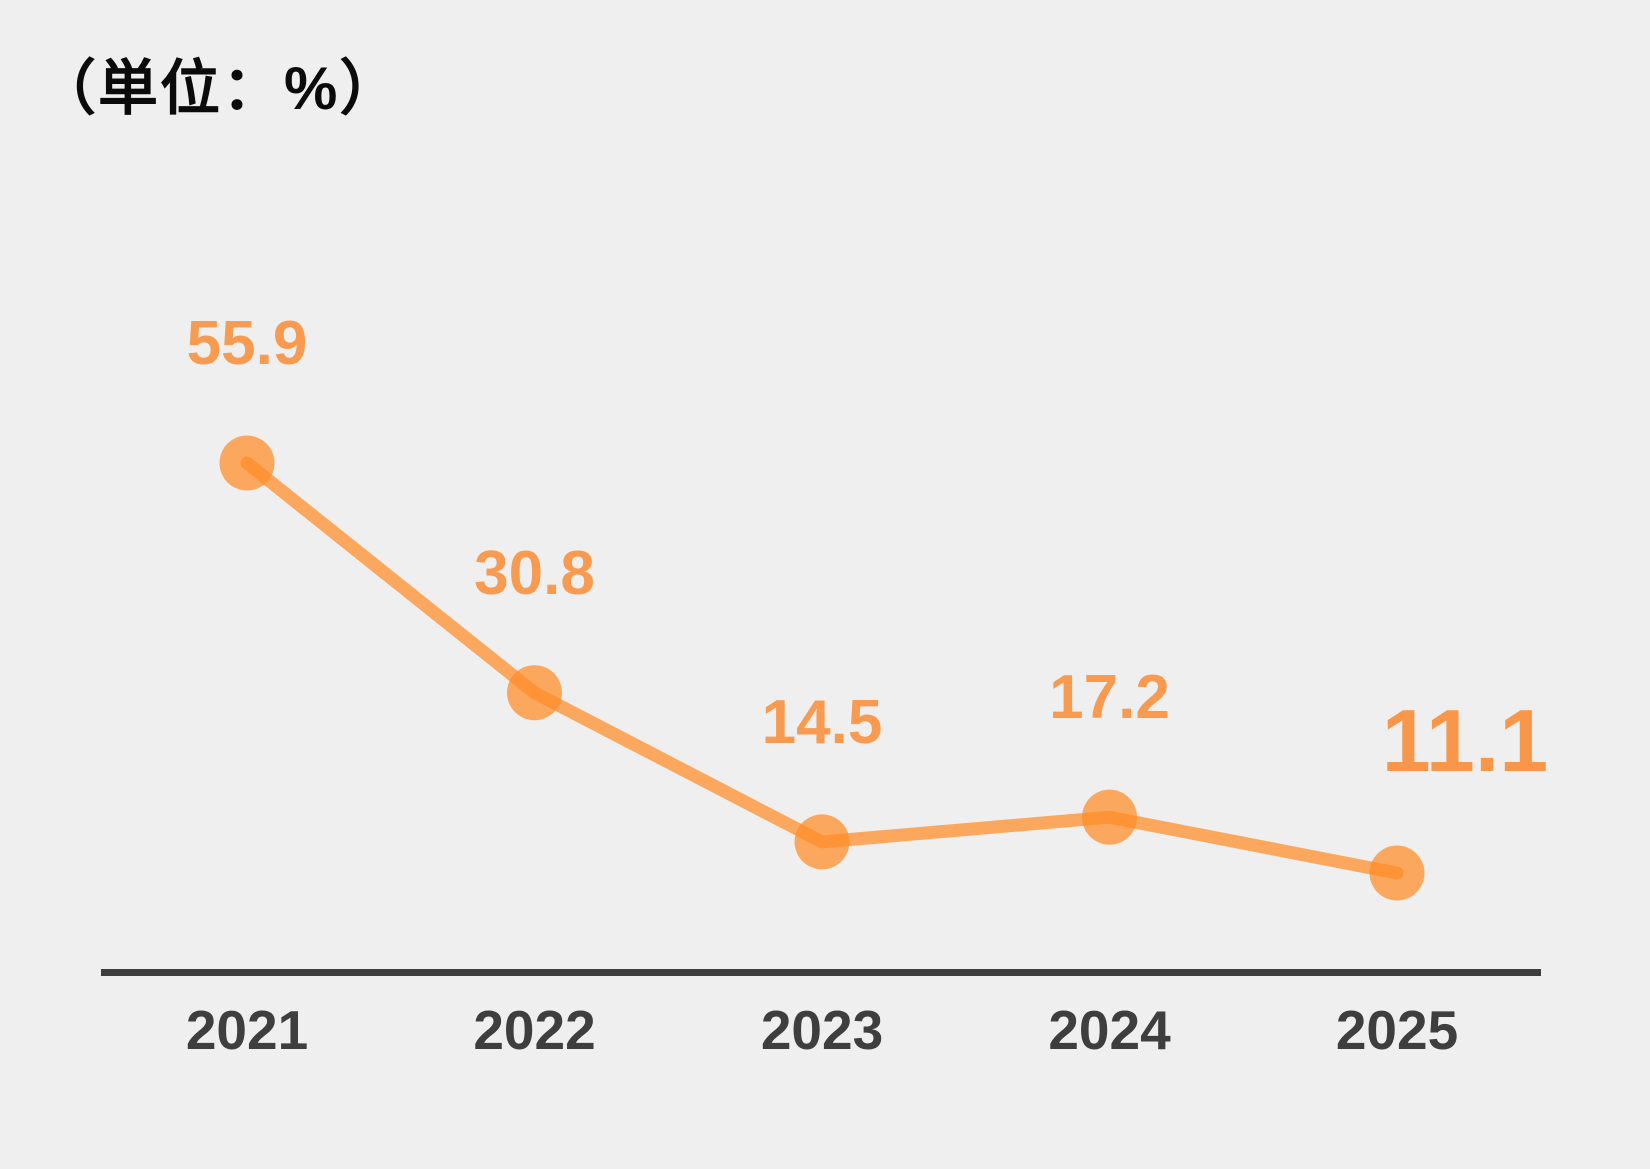  What do you see at coordinates (1109, 1030) in the screenshot?
I see `x-axis-tick-label: 2024` at bounding box center [1109, 1030].